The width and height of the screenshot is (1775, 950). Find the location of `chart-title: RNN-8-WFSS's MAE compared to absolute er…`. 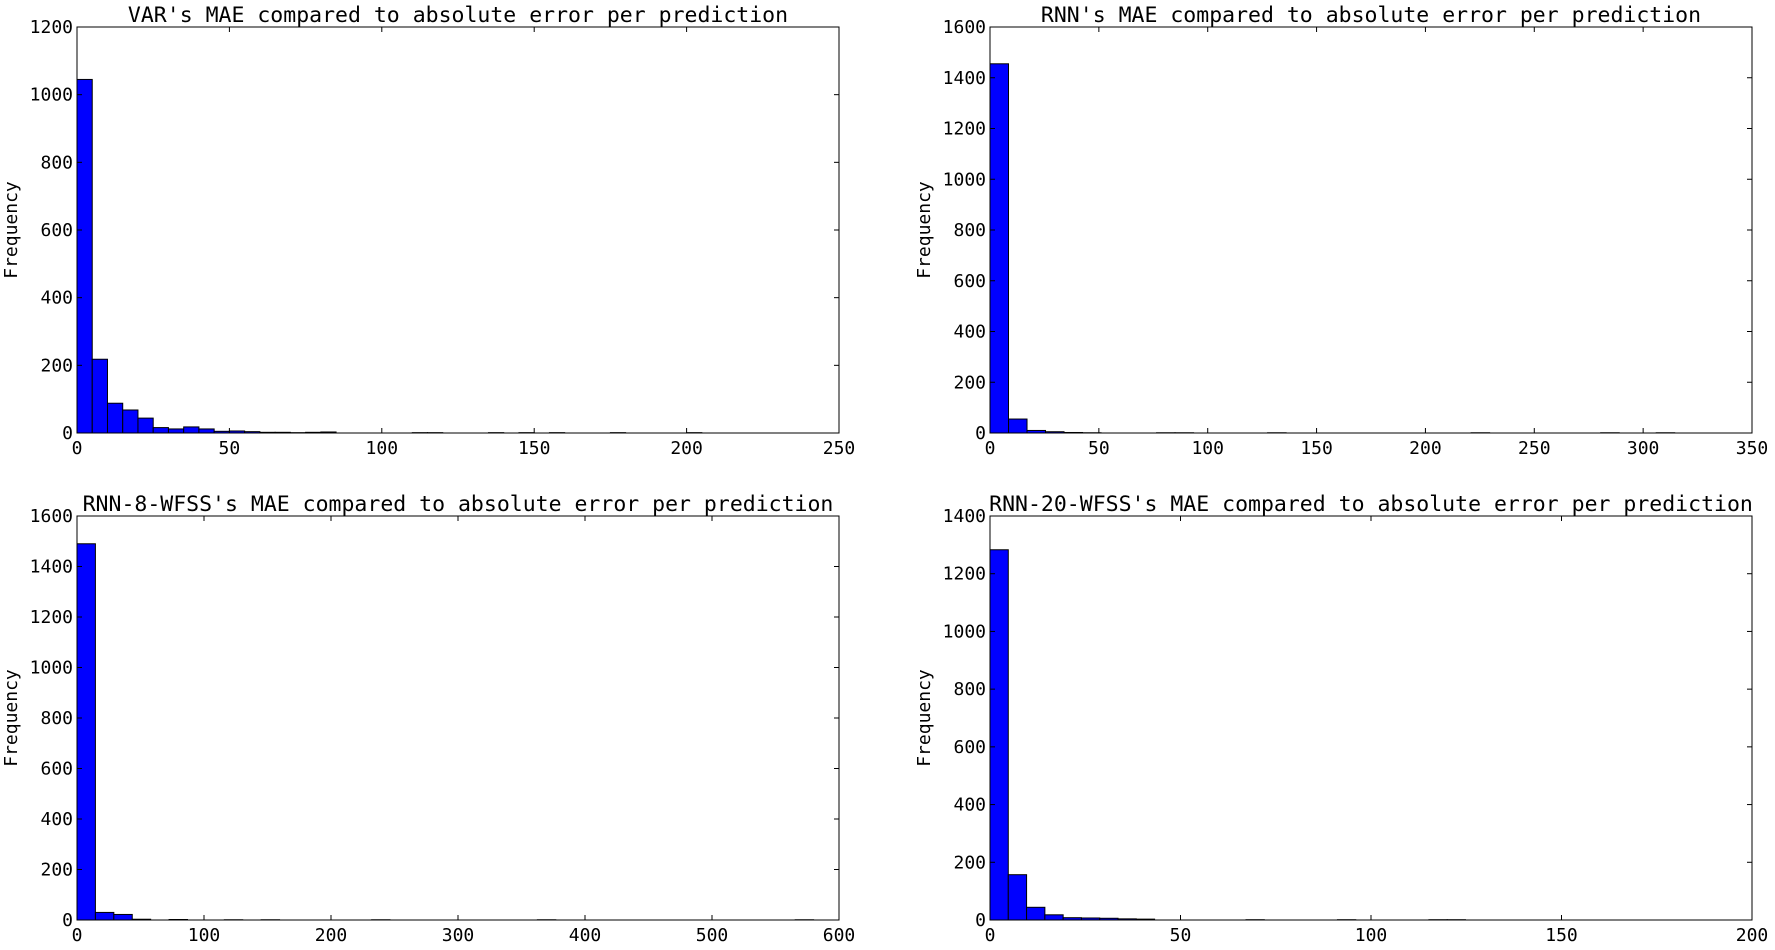

chart-title: RNN-8-WFSS's MAE compared to absolute er… is located at coordinates (458, 504).